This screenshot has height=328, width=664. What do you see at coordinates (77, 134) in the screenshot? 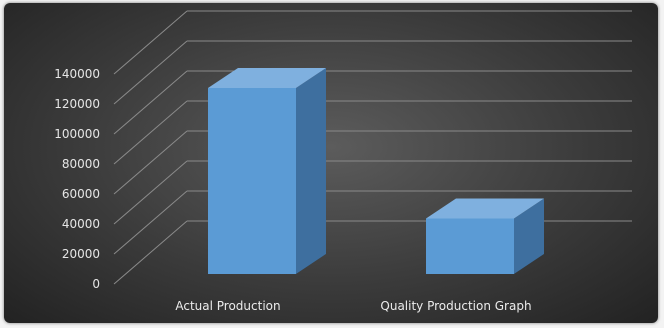
I see `y-tick-label: 100000` at bounding box center [77, 134].